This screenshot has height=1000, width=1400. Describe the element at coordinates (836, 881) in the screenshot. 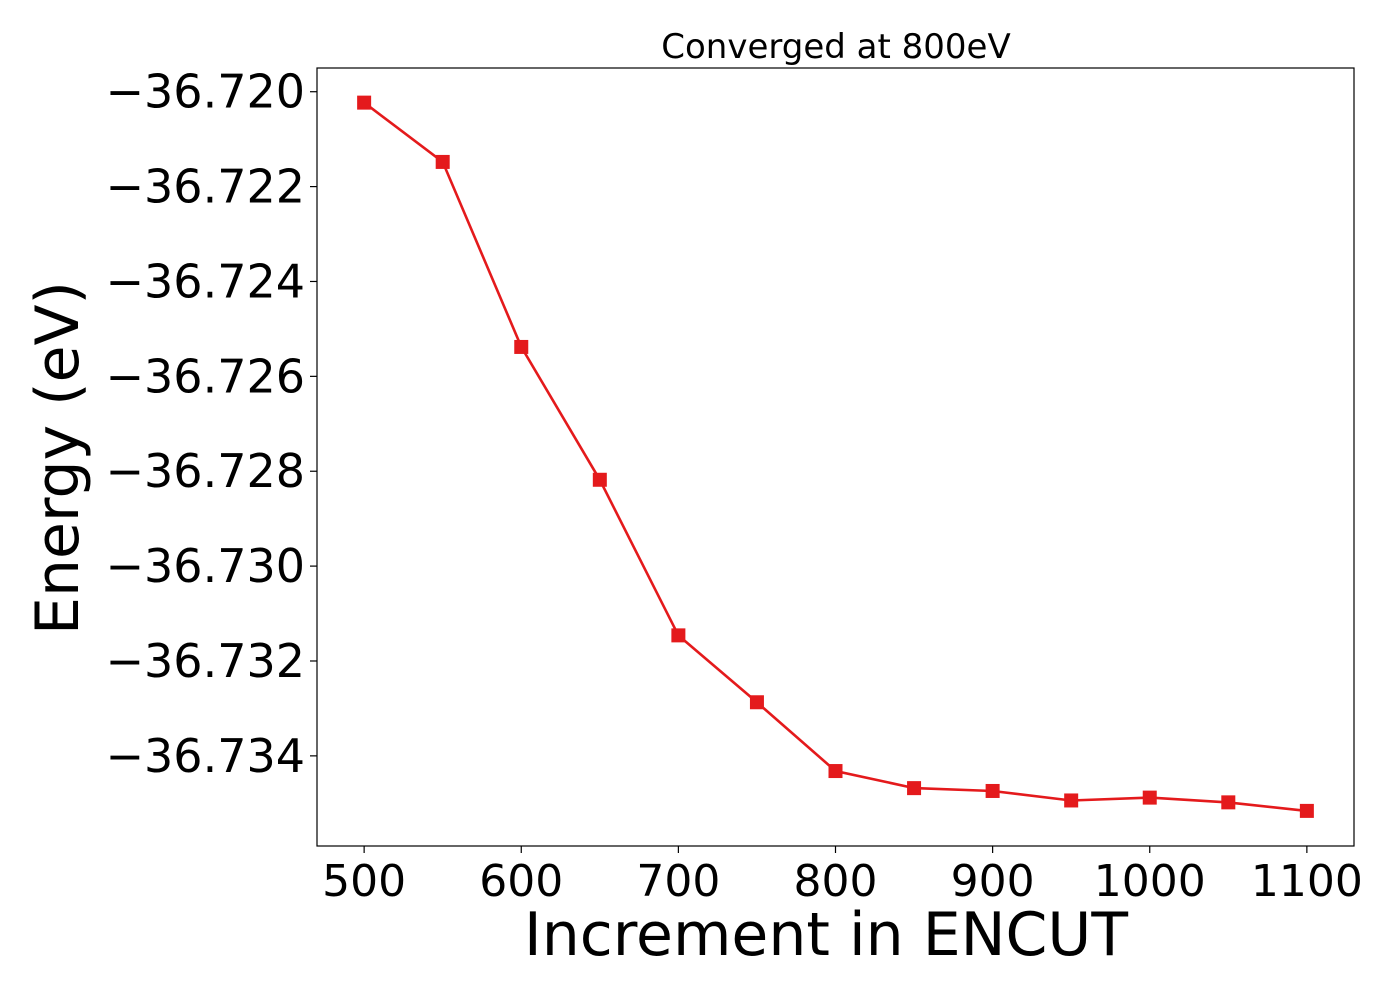

I see `x-tick-label: 800` at that location.